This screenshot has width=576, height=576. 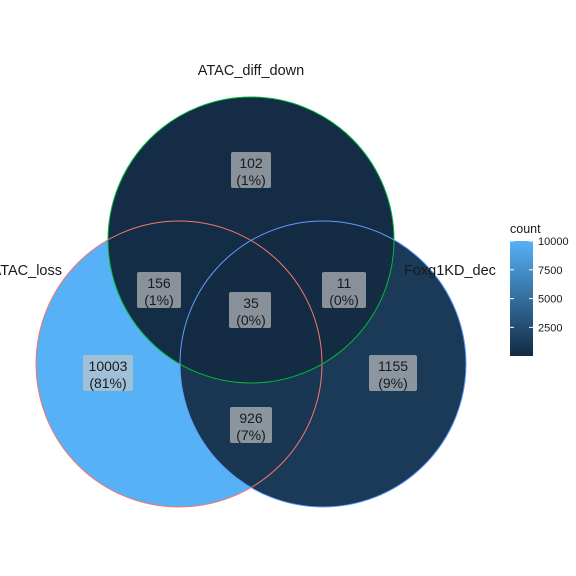 What do you see at coordinates (550, 271) in the screenshot?
I see `legend-tick-label: 7500` at bounding box center [550, 271].